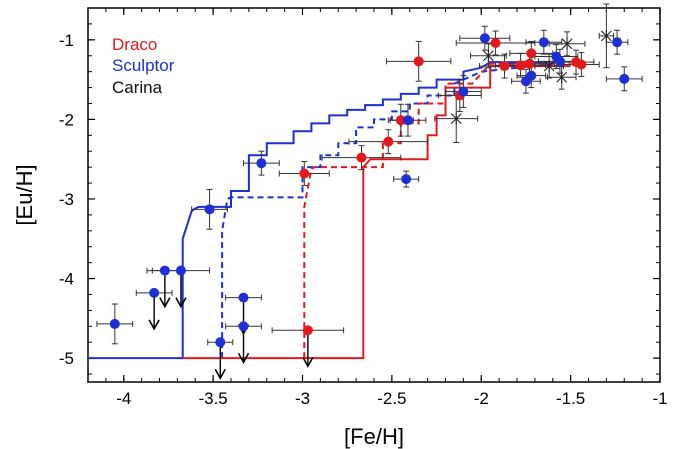 This screenshot has width=682, height=449. Describe the element at coordinates (66, 358) in the screenshot. I see `y-tick-label: -5` at that location.